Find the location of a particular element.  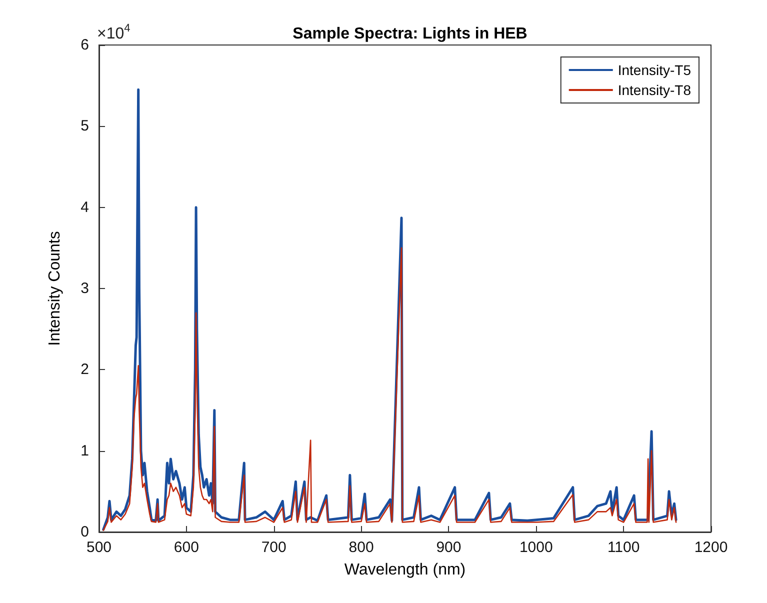

y-tick-label: 5 is located at coordinates (84, 126).